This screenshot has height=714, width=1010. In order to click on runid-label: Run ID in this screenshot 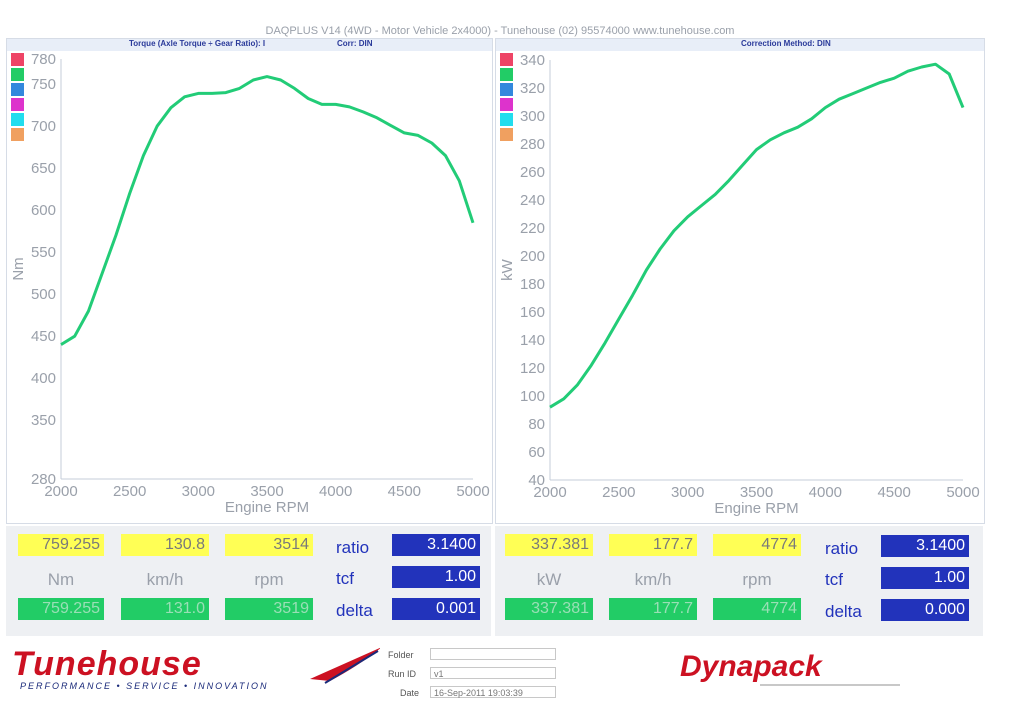, I will do `click(402, 674)`.